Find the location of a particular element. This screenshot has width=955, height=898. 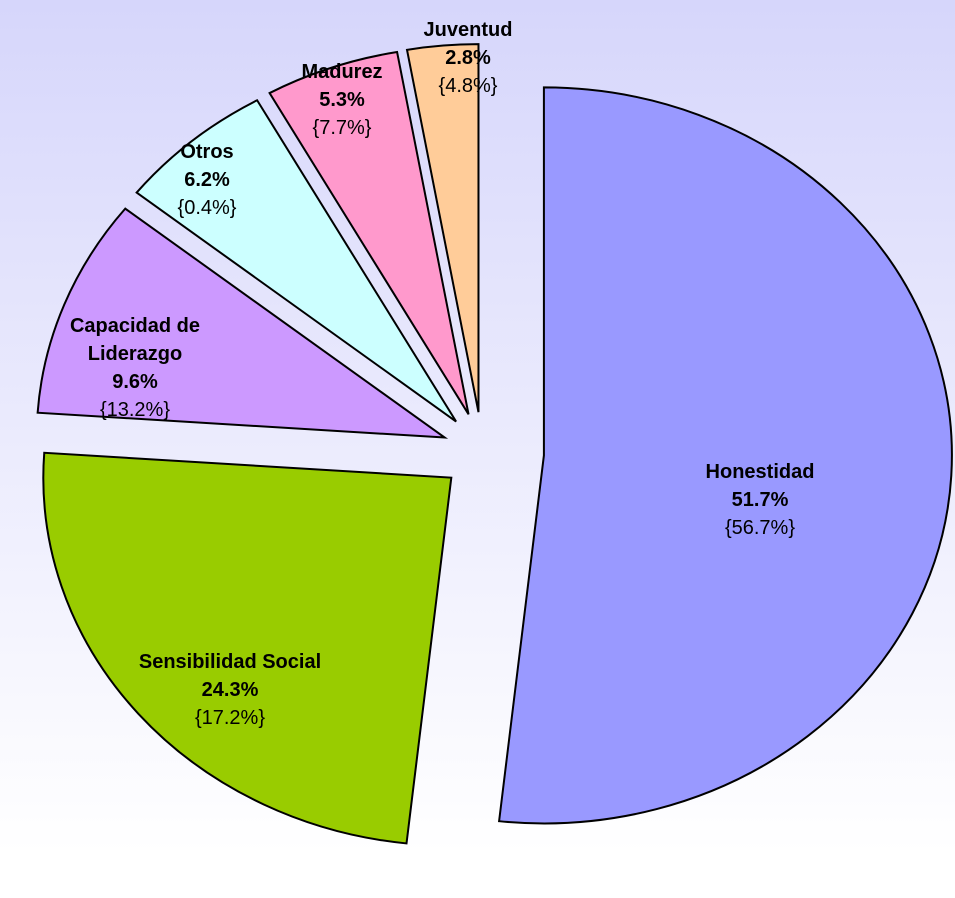

slice-label: Capacidad de Liderazgo 9.6% {13.2%} is located at coordinates (135, 368).